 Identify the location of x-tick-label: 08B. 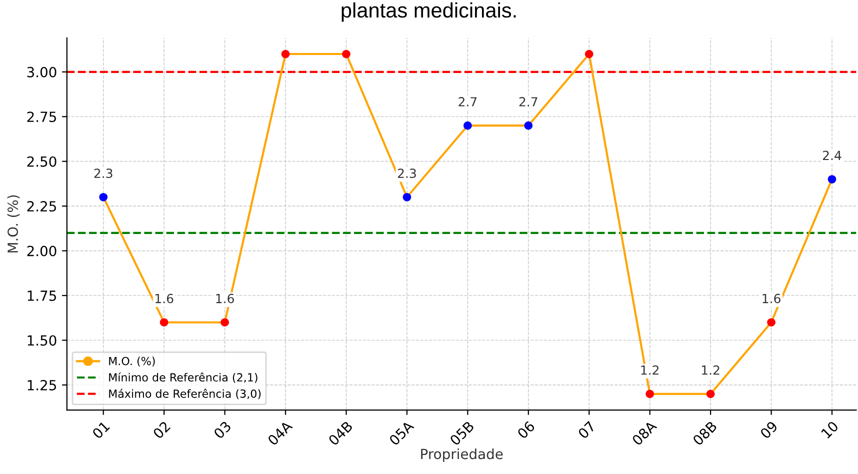
(705, 433).